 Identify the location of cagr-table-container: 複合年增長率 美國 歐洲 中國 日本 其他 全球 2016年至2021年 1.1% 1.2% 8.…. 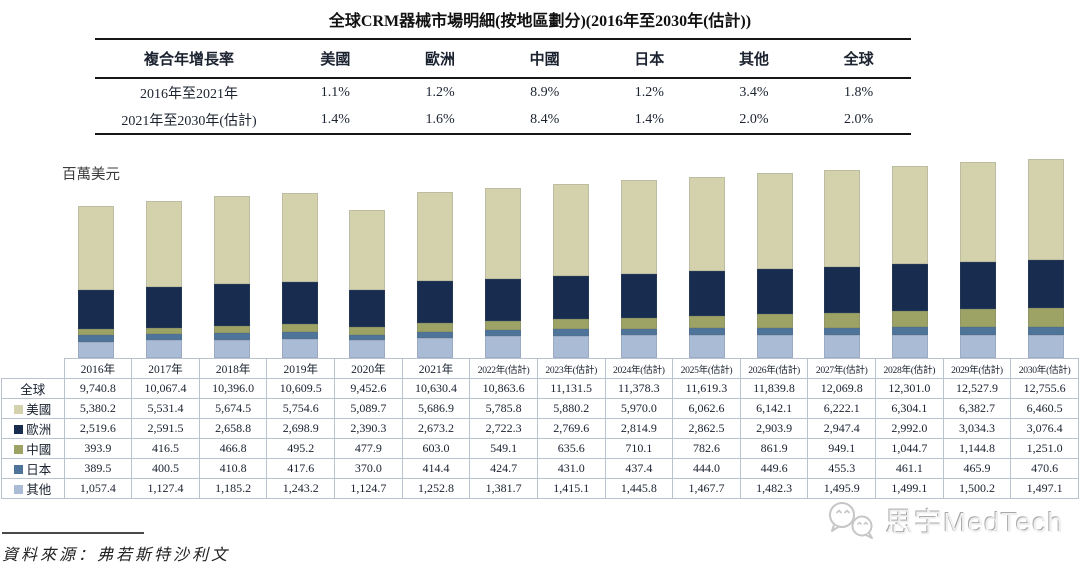
(503, 86).